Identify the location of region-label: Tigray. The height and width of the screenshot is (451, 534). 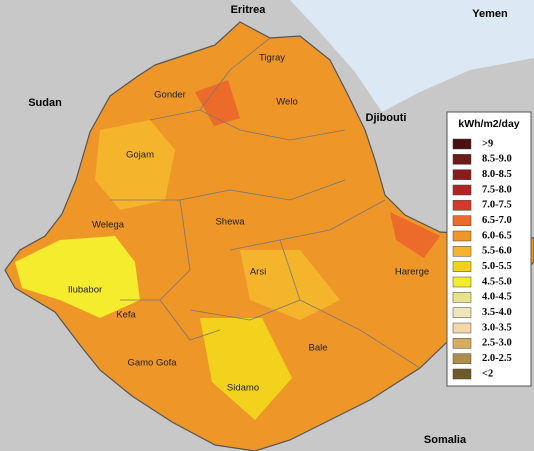
(272, 58).